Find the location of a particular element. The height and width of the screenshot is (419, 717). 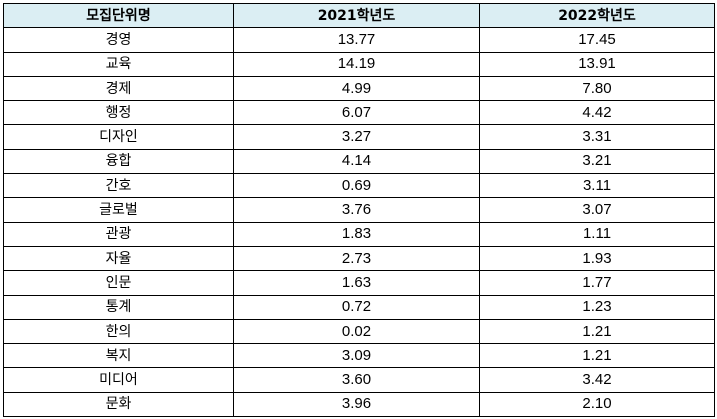

cell-unit-name: 융합 is located at coordinates (118, 161).